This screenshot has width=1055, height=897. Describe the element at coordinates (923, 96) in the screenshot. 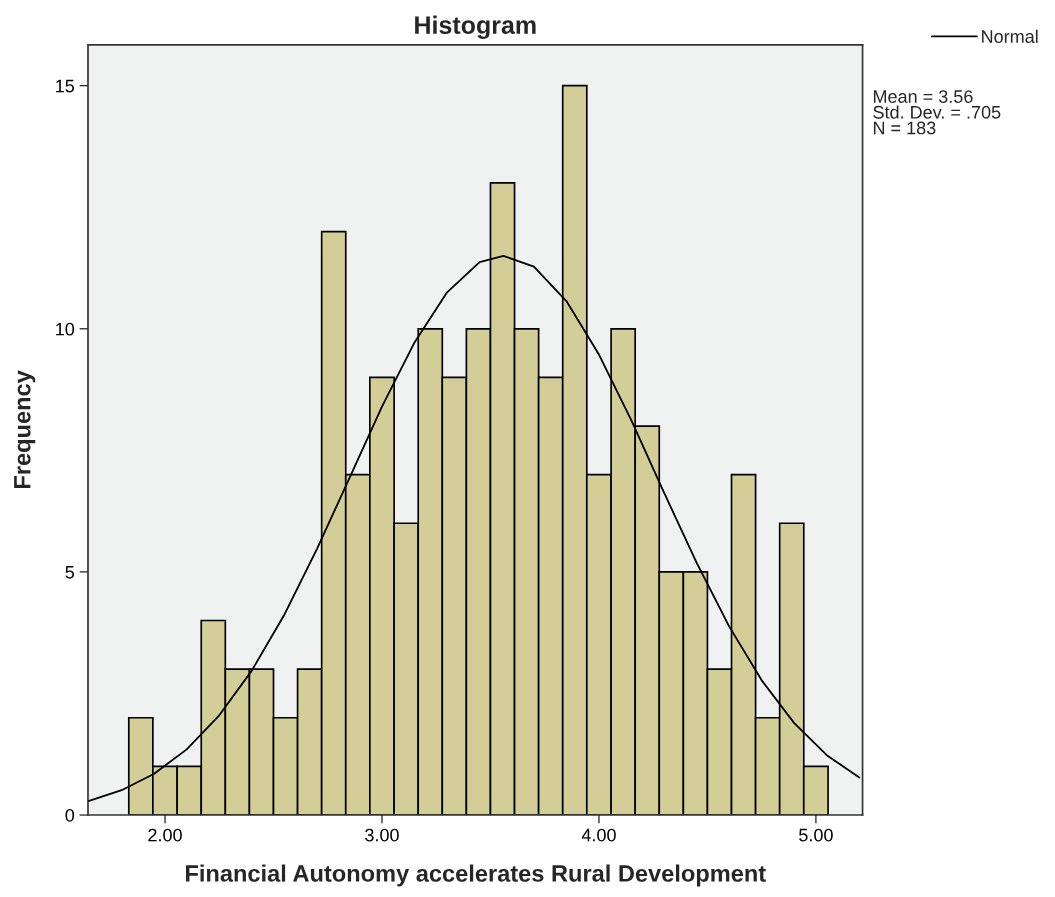

I see `text: Mean = 3.56` at that location.